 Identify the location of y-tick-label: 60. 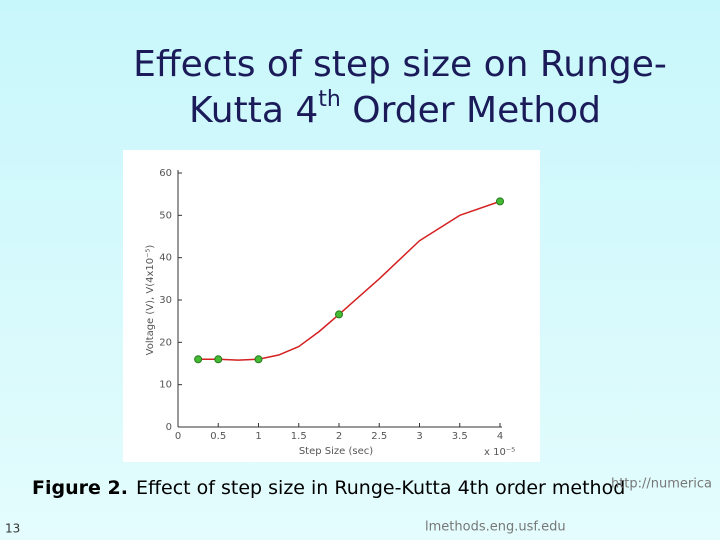
(165, 173).